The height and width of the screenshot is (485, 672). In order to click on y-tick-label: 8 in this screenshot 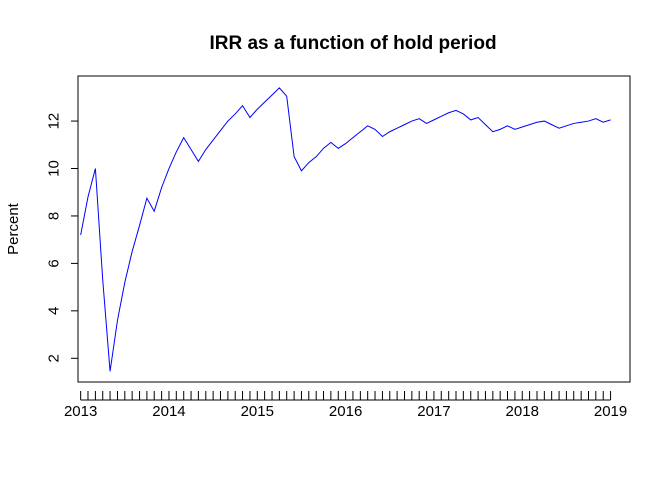, I will do `click(53, 216)`.